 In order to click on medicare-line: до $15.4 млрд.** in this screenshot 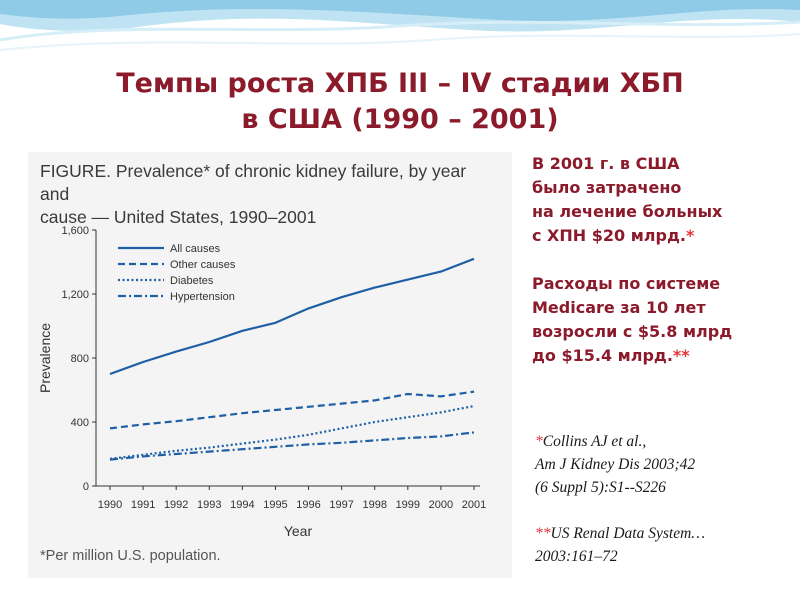, I will do `click(663, 356)`.